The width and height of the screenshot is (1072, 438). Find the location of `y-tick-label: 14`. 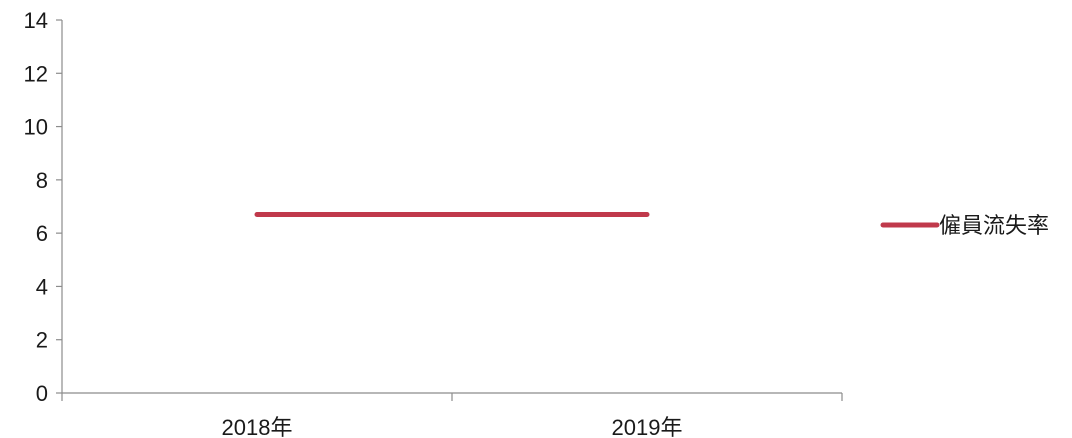

y-tick-label: 14 is located at coordinates (36, 20).